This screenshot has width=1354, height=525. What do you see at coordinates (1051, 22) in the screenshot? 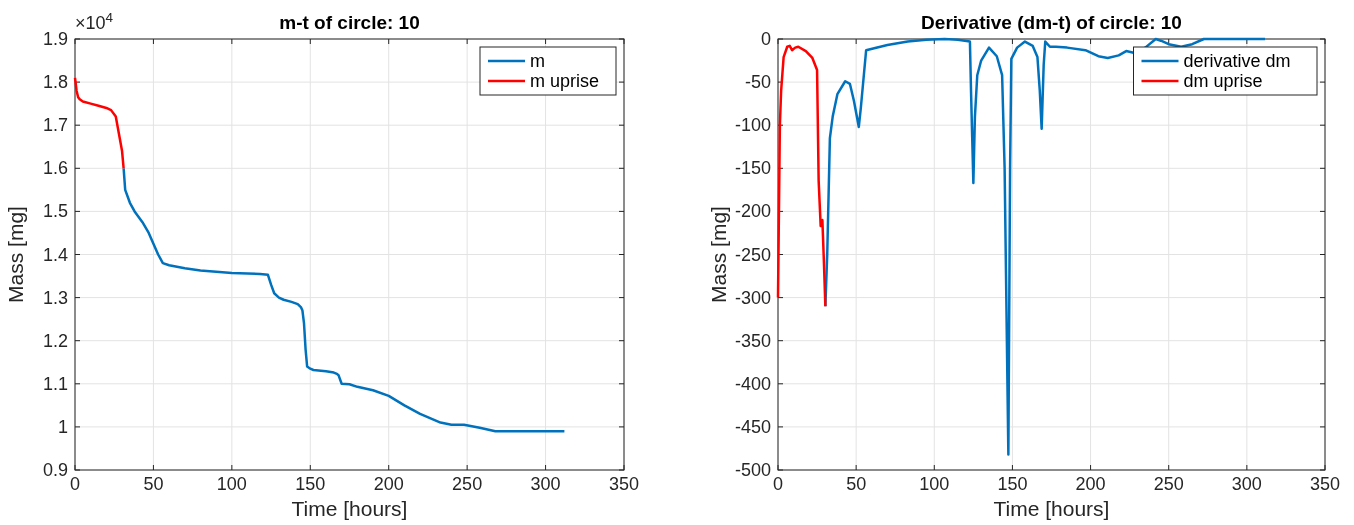
I see `chart-title: Derivative (dm-t) of circle: 10` at bounding box center [1051, 22].